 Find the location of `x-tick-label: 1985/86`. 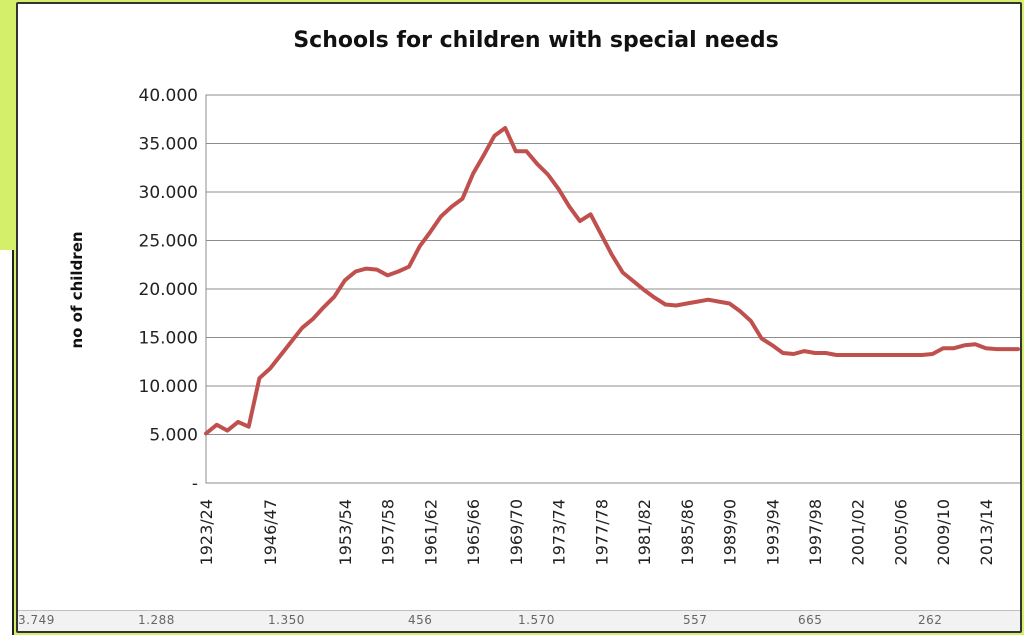

x-tick-label: 1985/86 is located at coordinates (687, 532).